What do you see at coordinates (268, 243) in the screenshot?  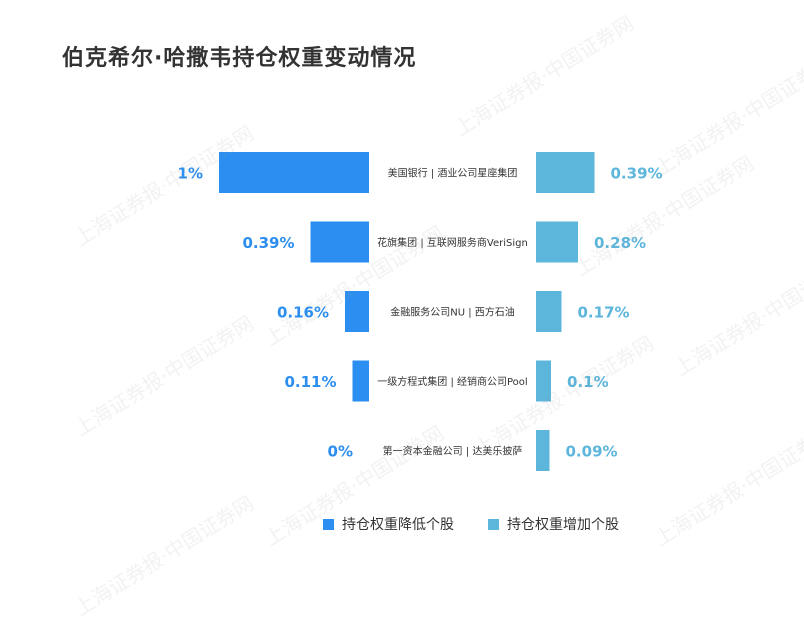 I see `value-label-decrease: 0.39%` at bounding box center [268, 243].